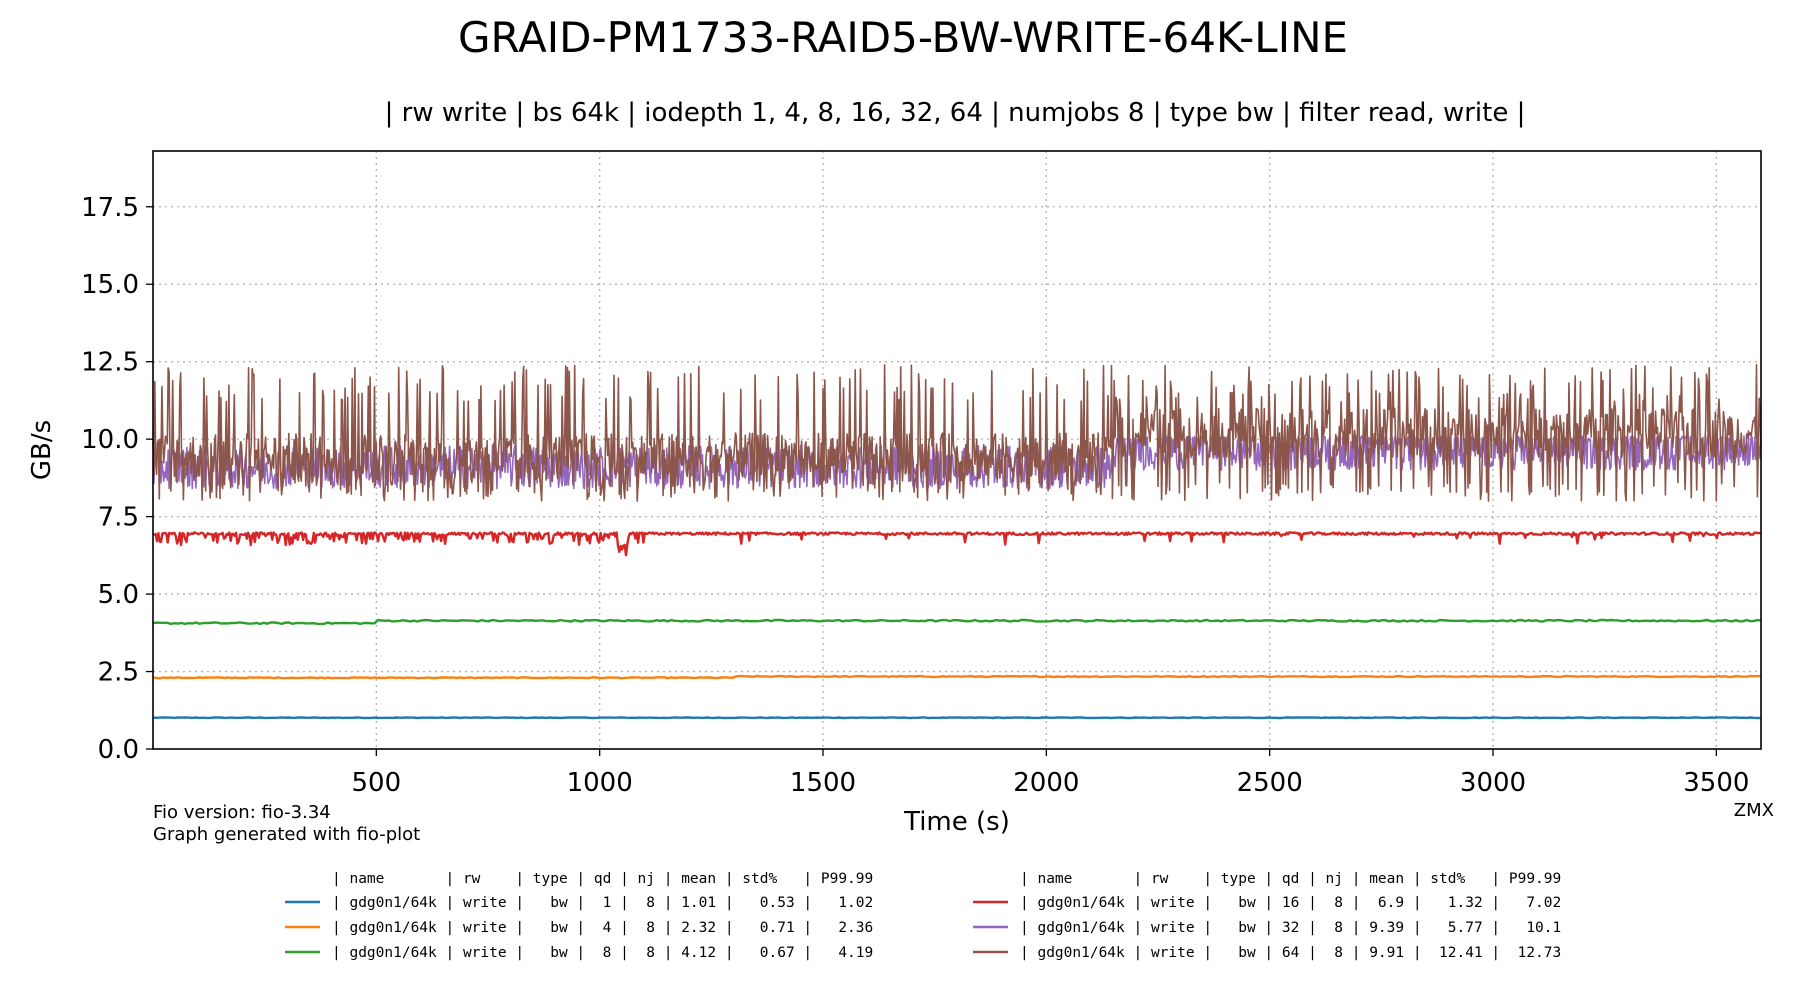 The image size is (1800, 1000). I want to click on x-tick-label: 1000, so click(600, 783).